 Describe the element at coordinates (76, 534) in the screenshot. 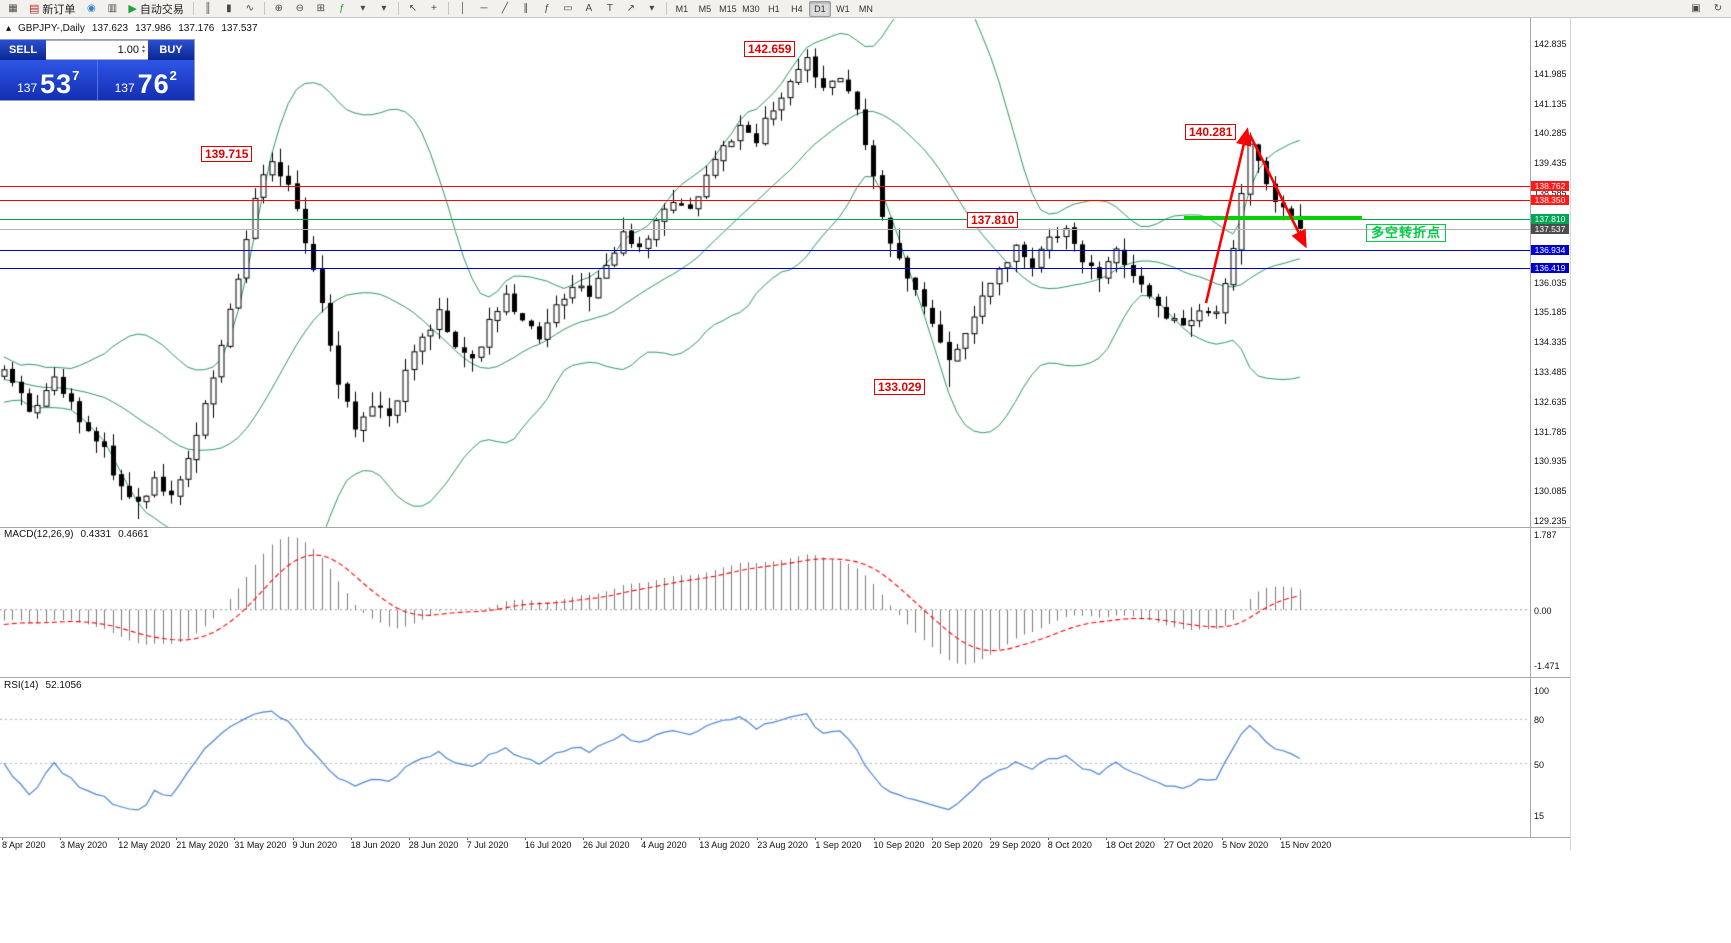

I see `macd-indicator-label: MACD(12,26,9) 0.4331 0.4661` at that location.